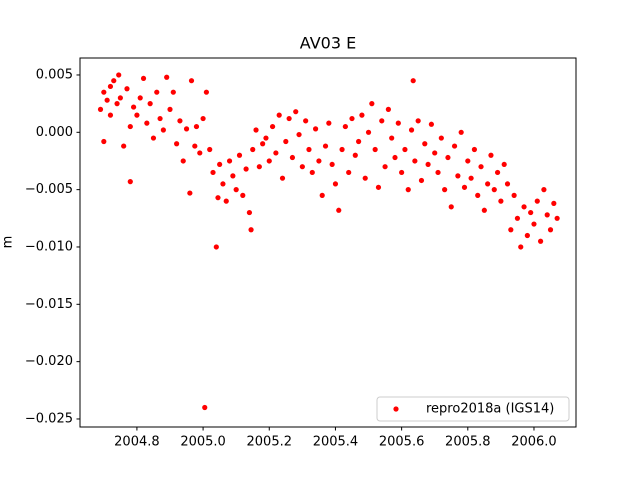 The height and width of the screenshot is (480, 640). What do you see at coordinates (490, 409) in the screenshot?
I see `legend-label: repro2018a (IGS14)` at bounding box center [490, 409].